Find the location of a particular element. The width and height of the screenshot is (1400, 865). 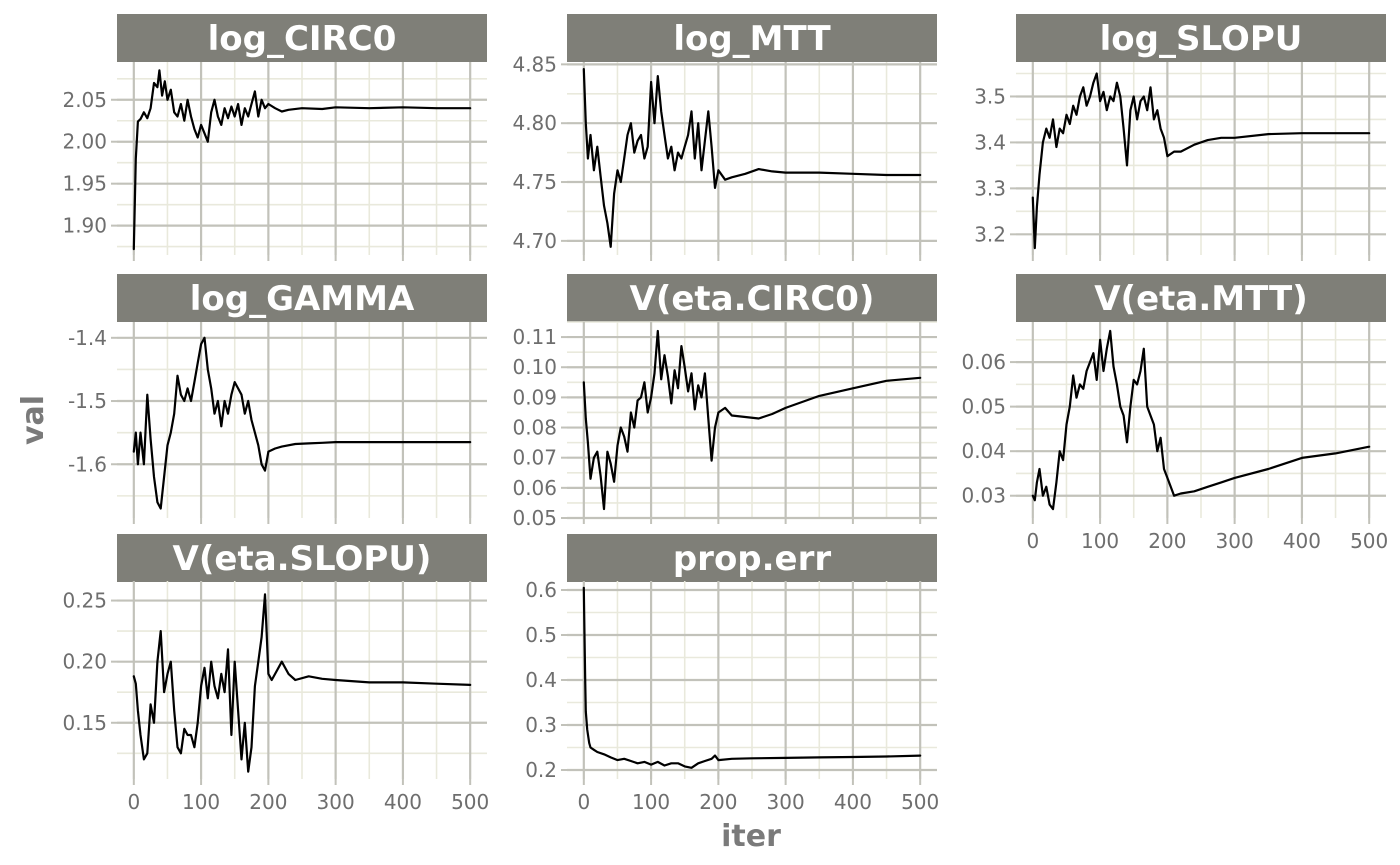

panel-prop-err: prop.err 0.2 0.3 0.4 0.5 0.6 0 100 200 300 400 500 is located at coordinates (732, 674).